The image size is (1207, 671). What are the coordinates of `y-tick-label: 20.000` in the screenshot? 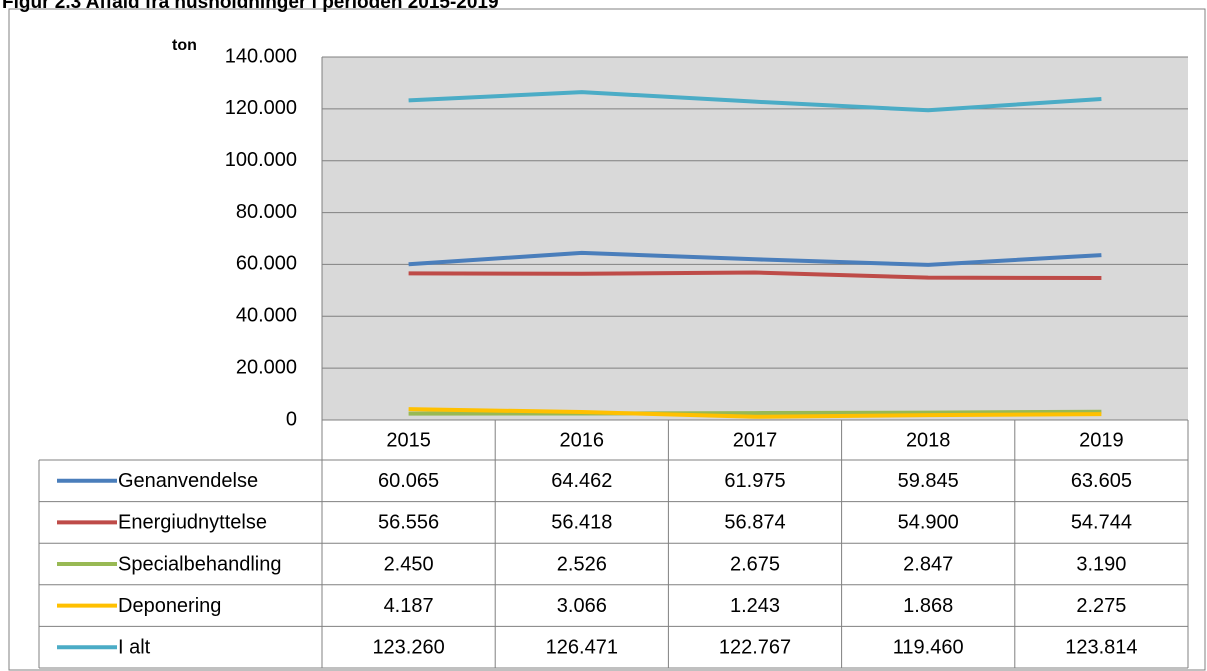 It's located at (266, 367).